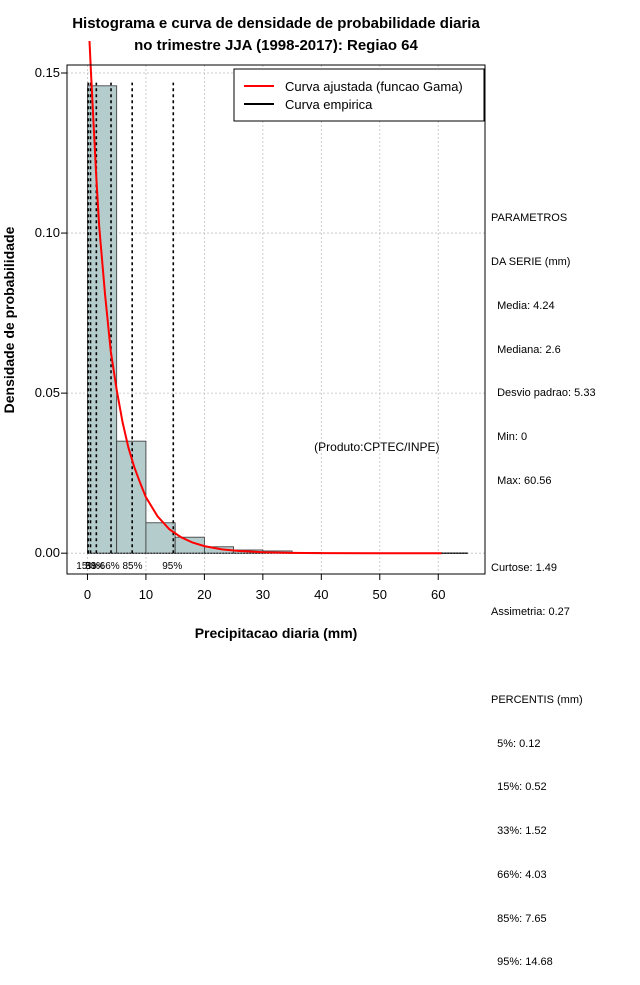 The height and width of the screenshot is (985, 640). What do you see at coordinates (321, 594) in the screenshot?
I see `x-tick-label: 40` at bounding box center [321, 594].